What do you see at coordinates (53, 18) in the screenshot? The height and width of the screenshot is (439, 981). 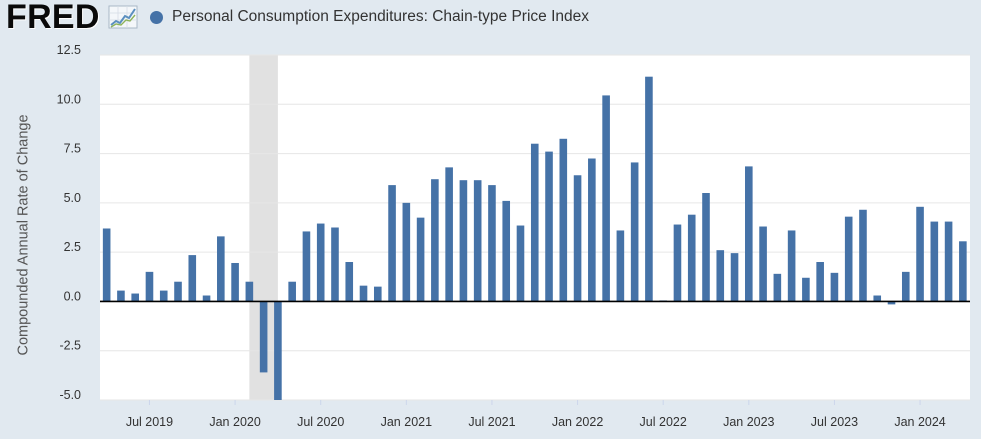 I see `fred-logo-text: FRED` at bounding box center [53, 18].